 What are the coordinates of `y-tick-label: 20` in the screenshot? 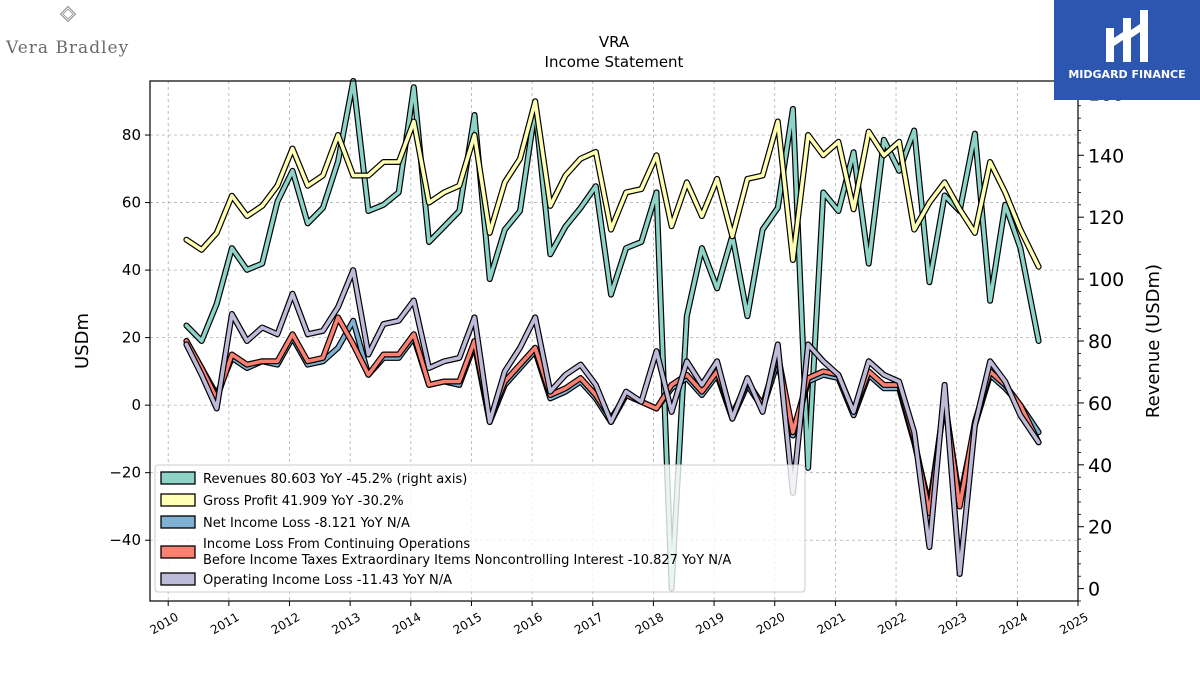 It's located at (131, 338).